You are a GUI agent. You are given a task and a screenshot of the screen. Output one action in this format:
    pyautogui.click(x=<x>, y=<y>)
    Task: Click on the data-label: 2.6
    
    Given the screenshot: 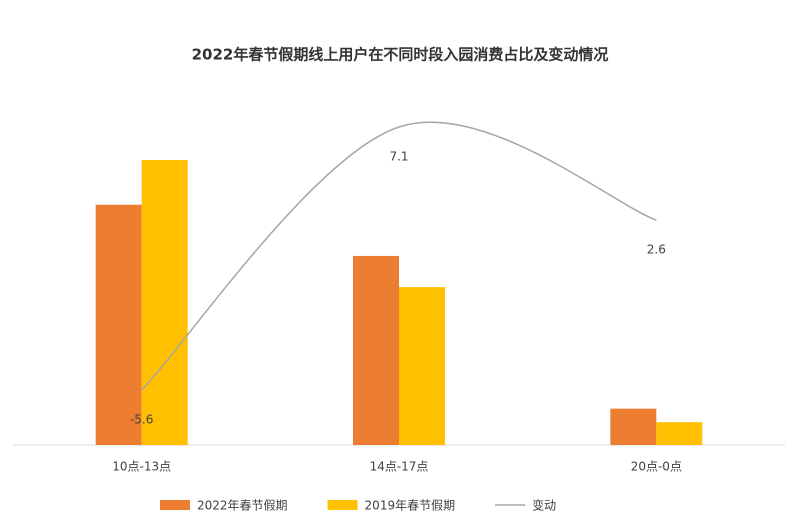 What is the action you would take?
    pyautogui.click(x=656, y=250)
    